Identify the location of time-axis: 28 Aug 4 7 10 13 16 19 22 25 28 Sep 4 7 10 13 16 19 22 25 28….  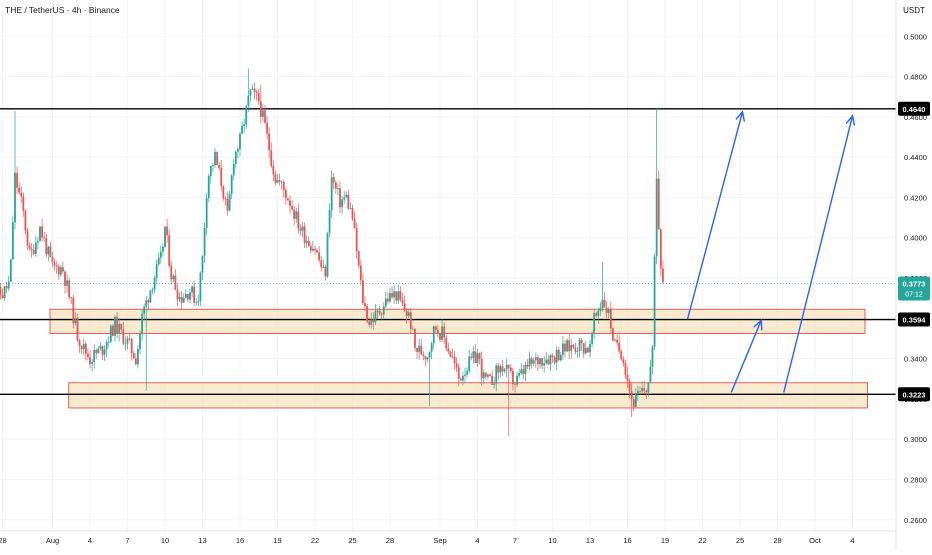
(448, 537).